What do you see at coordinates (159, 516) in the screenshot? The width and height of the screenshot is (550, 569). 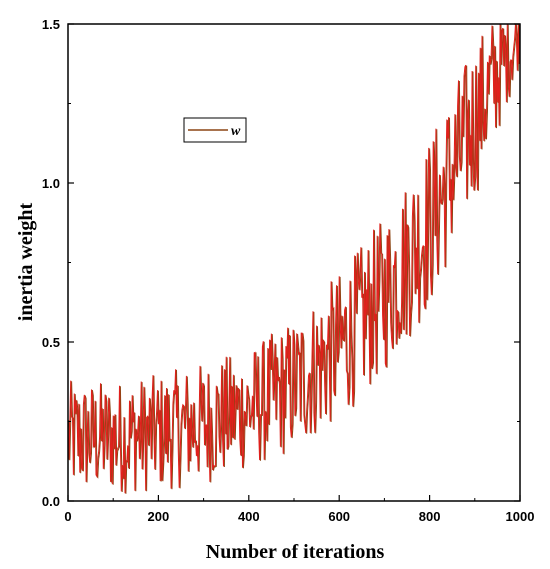 I see `x-tick-label-1: 200` at bounding box center [159, 516].